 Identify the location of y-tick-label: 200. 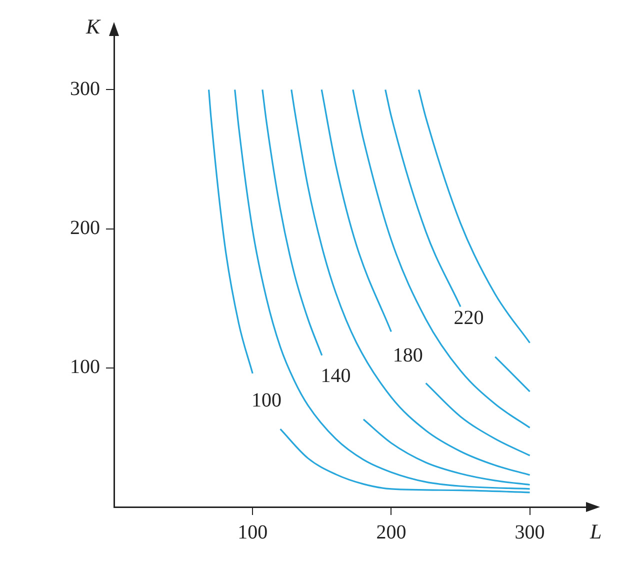
(85, 228).